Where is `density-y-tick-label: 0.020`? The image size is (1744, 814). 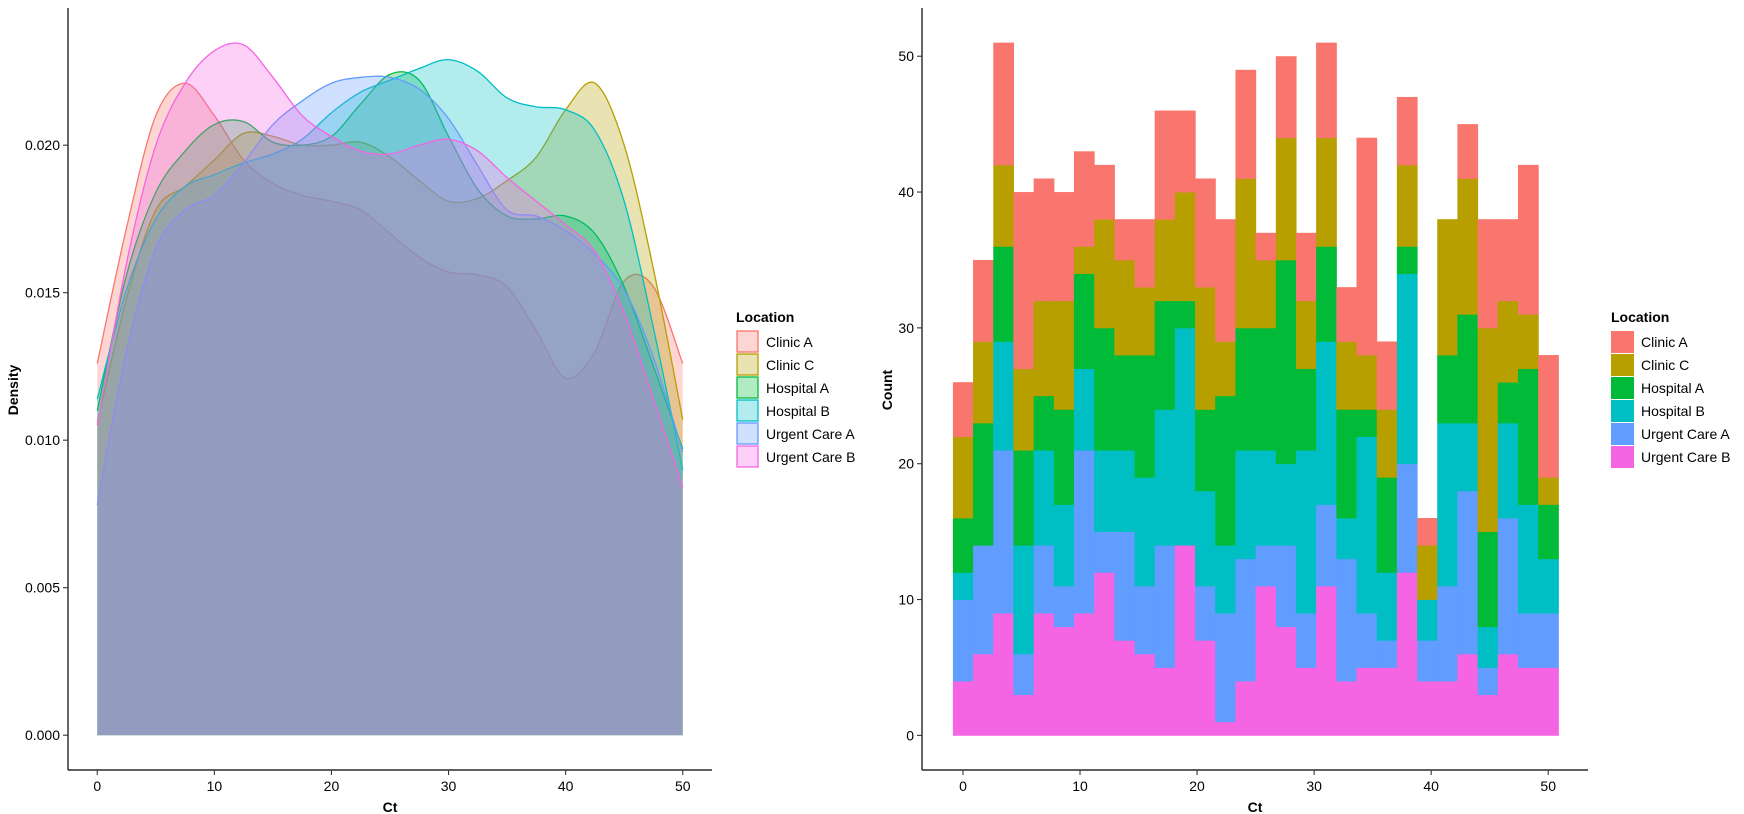 density-y-tick-label: 0.020 is located at coordinates (42, 145).